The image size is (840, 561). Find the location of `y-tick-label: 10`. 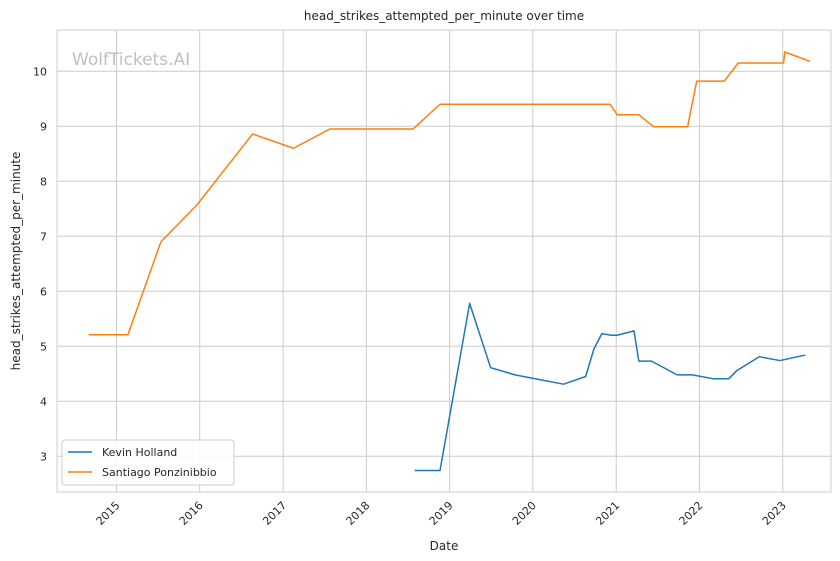

y-tick-label: 10 is located at coordinates (40, 71).